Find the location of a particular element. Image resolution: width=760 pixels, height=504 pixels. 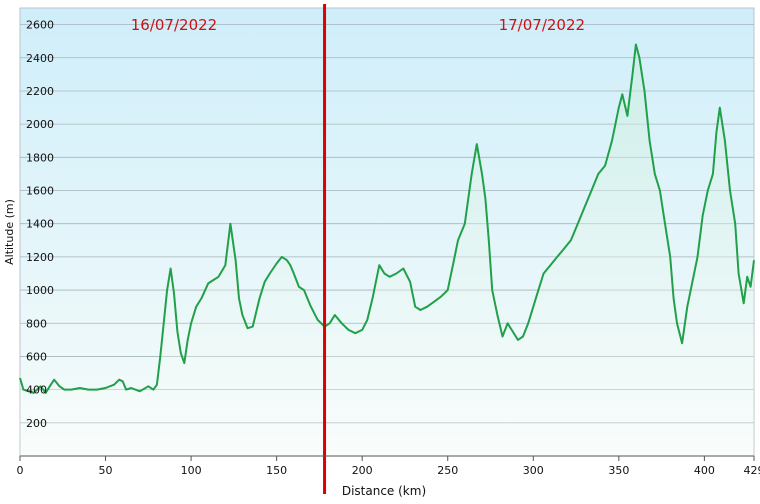

y-tick-label: 800 is located at coordinates (36, 323).